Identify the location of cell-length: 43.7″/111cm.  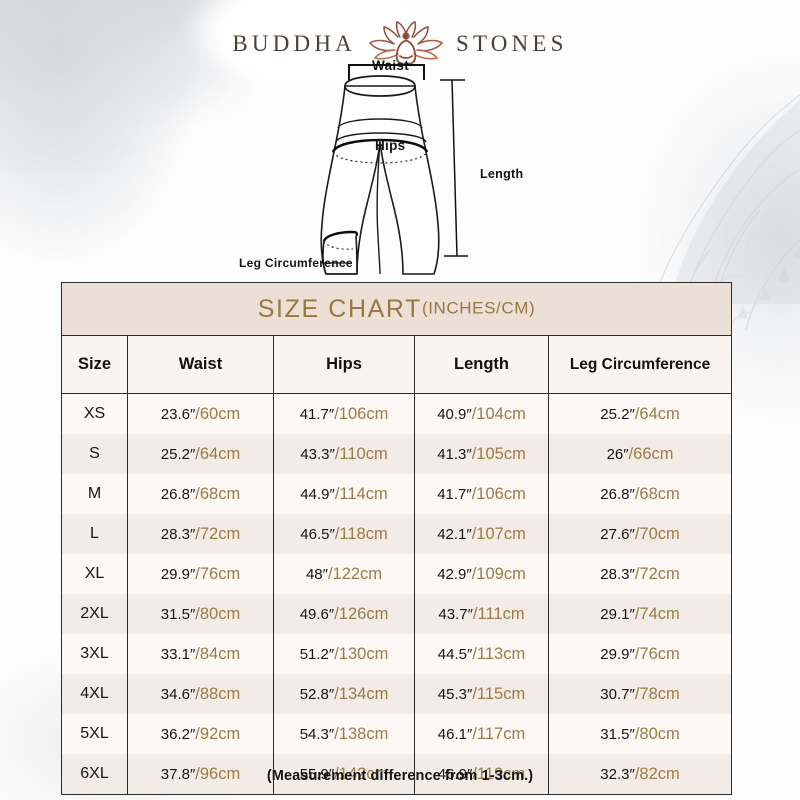
(481, 614).